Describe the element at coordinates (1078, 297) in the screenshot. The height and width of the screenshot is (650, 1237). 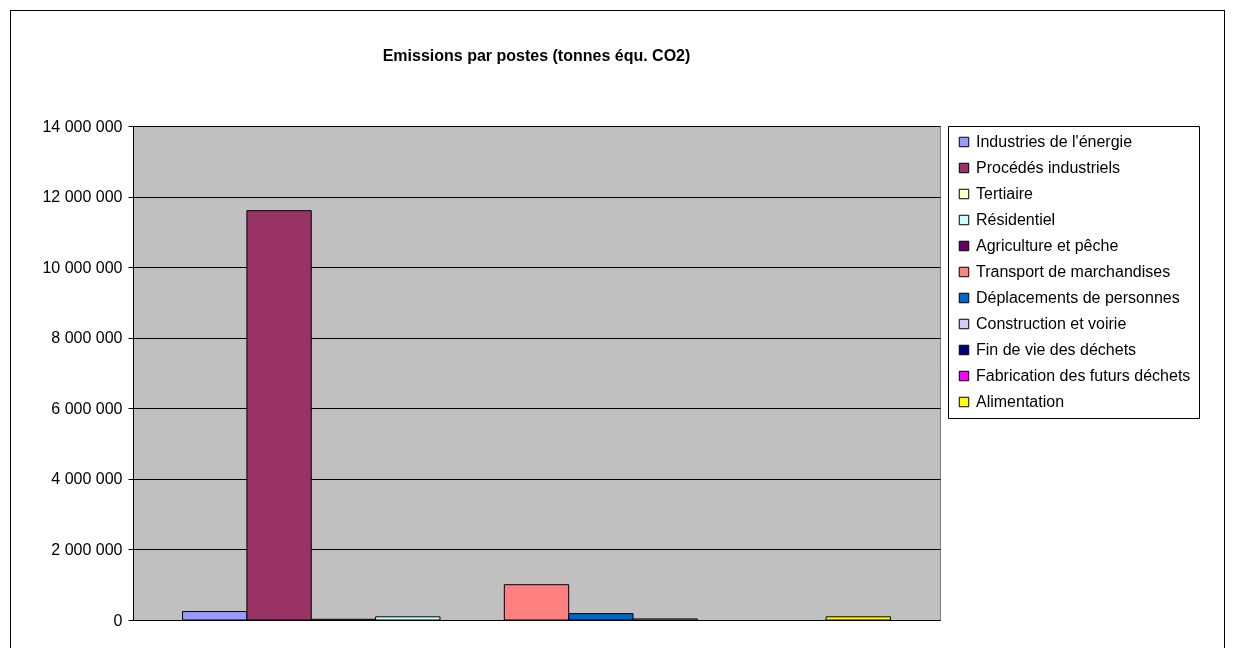
I see `legend-label: Déplacements de personnes` at that location.